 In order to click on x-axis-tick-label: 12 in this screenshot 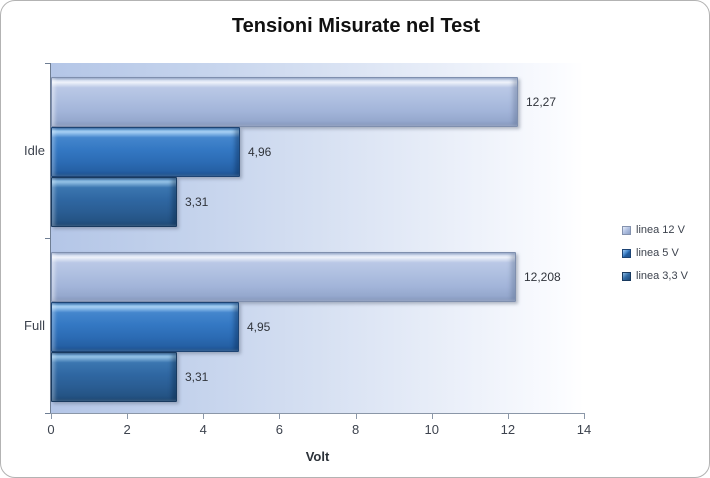, I will do `click(508, 429)`.